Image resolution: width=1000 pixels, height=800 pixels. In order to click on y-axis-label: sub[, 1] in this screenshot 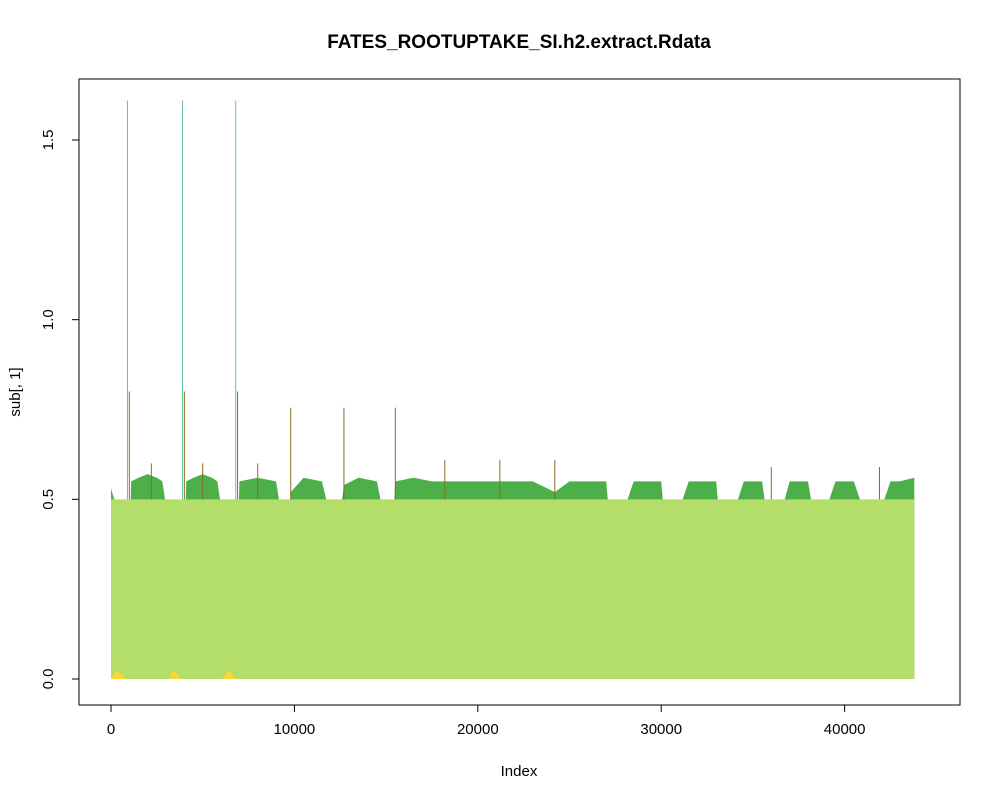, I will do `click(15, 391)`.